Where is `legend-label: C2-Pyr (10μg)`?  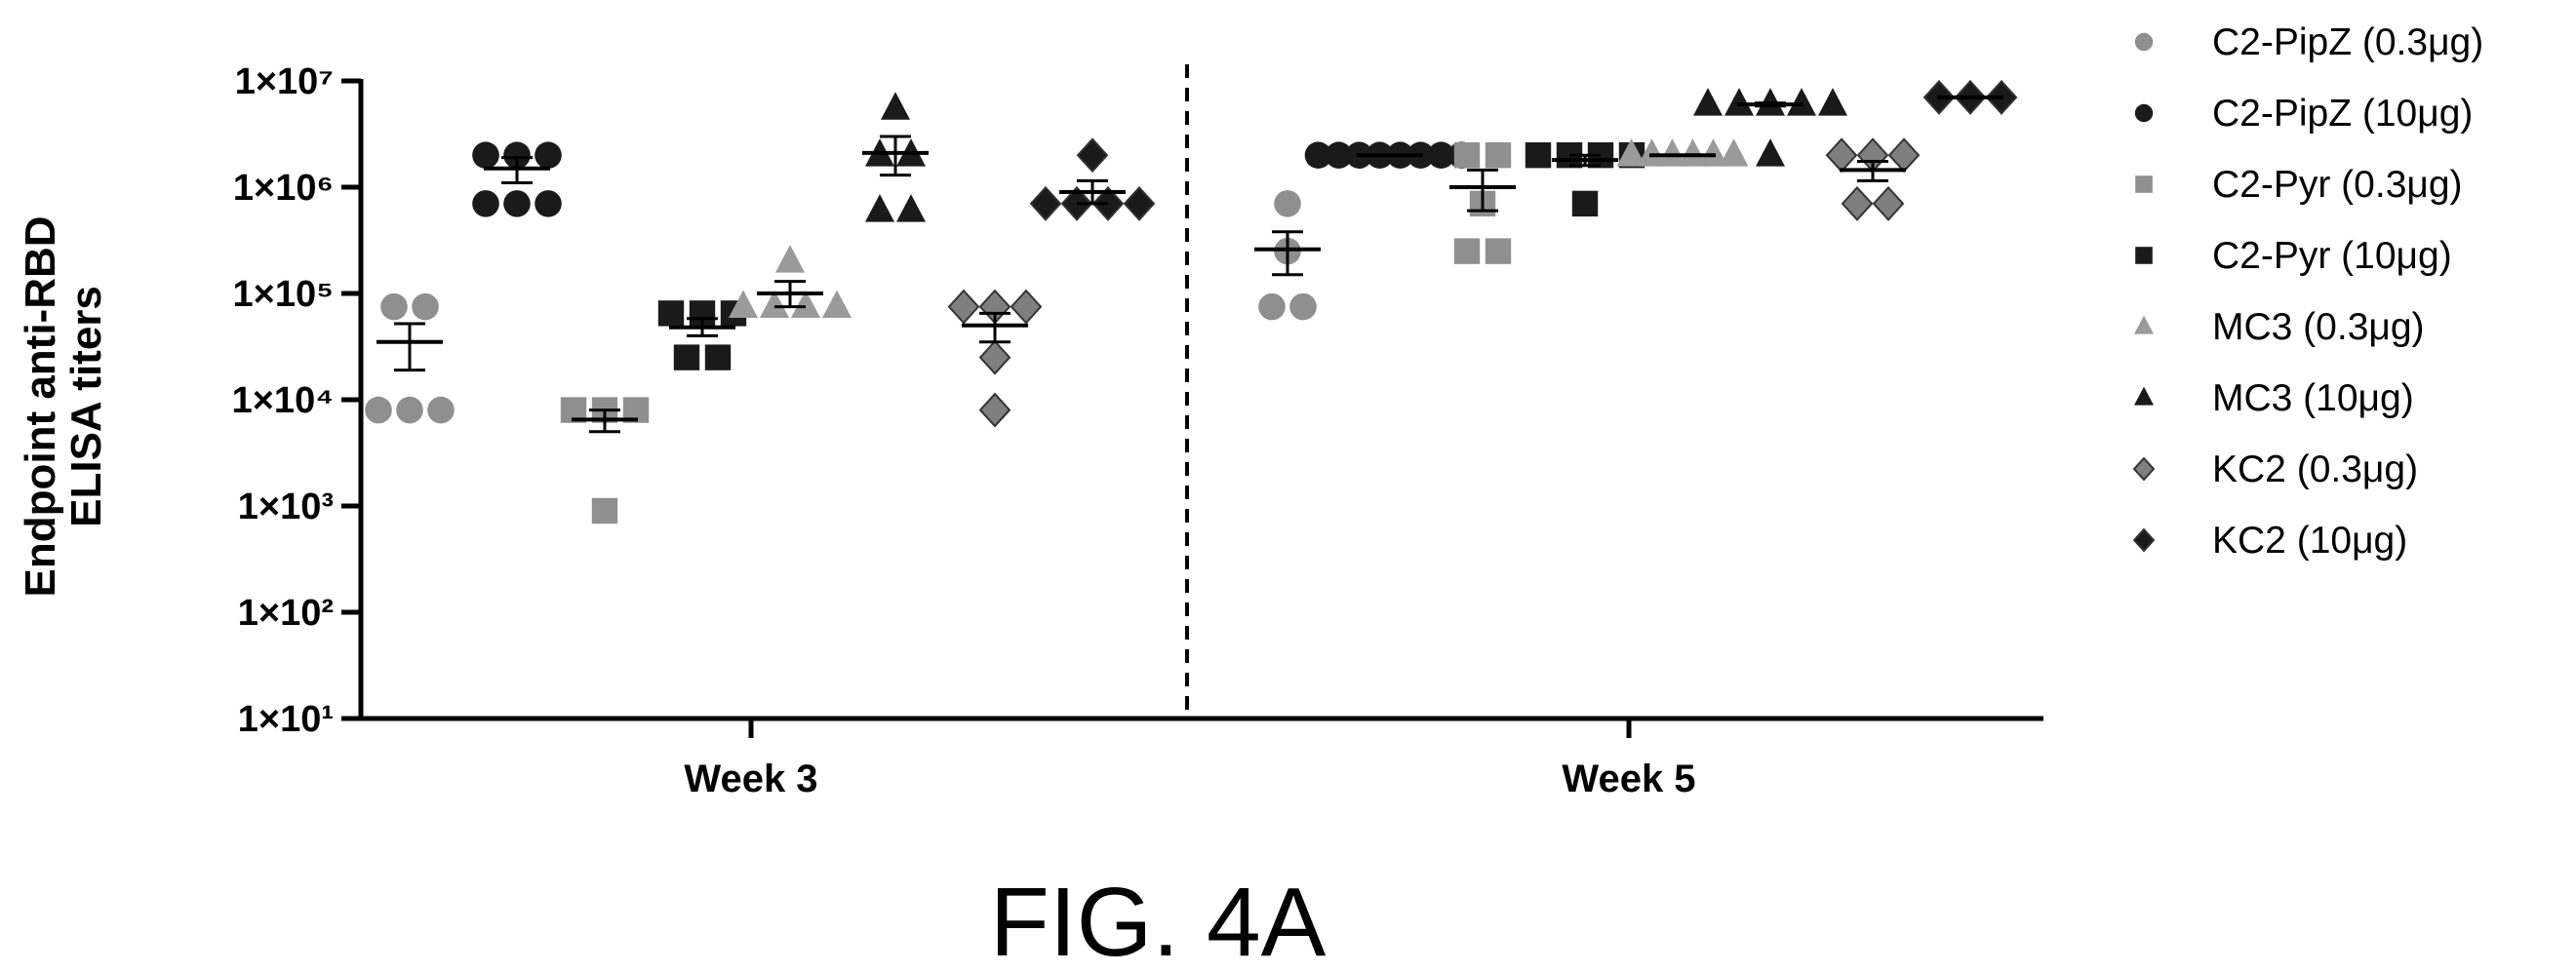
legend-label: C2-Pyr (10μg) is located at coordinates (2332, 256).